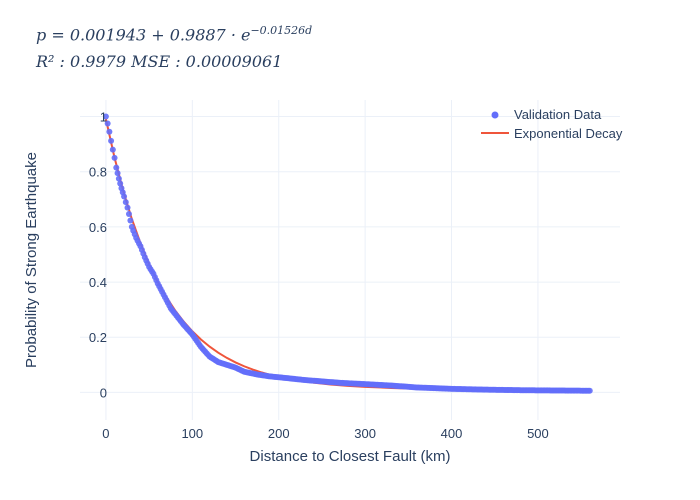  Describe the element at coordinates (365, 433) in the screenshot. I see `x-tick-label: 300` at that location.